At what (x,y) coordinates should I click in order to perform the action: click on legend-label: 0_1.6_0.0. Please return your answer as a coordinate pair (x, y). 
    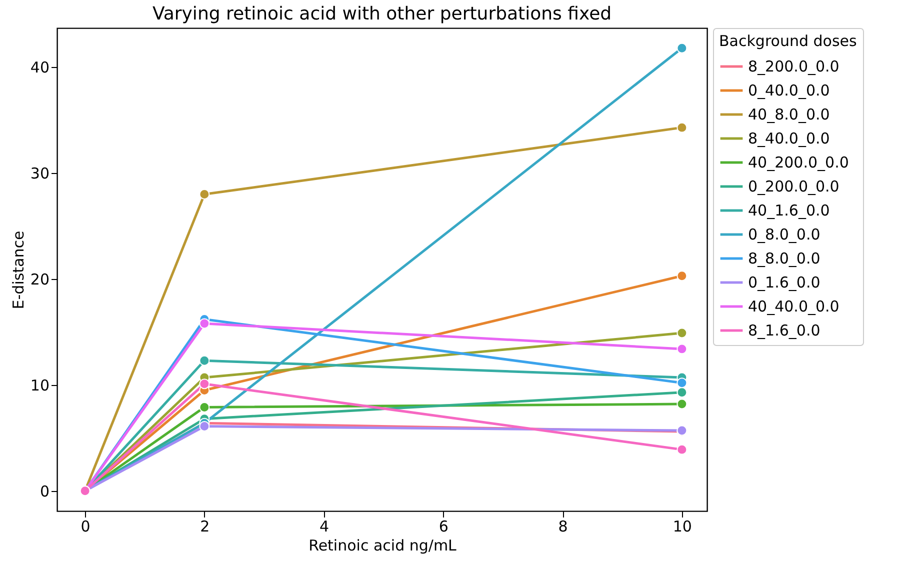
    Looking at the image, I should click on (784, 283).